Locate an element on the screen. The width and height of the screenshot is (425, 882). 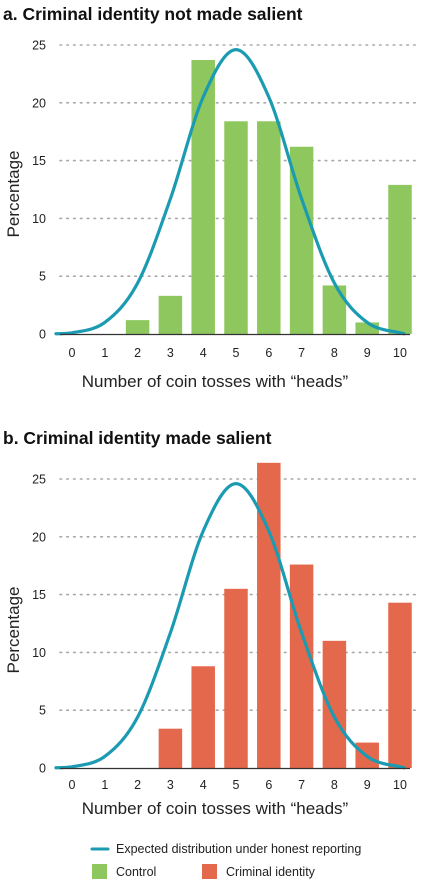
panel-a-y-tick-labels: 0 5 10 15 20 25 is located at coordinates (39, 190).